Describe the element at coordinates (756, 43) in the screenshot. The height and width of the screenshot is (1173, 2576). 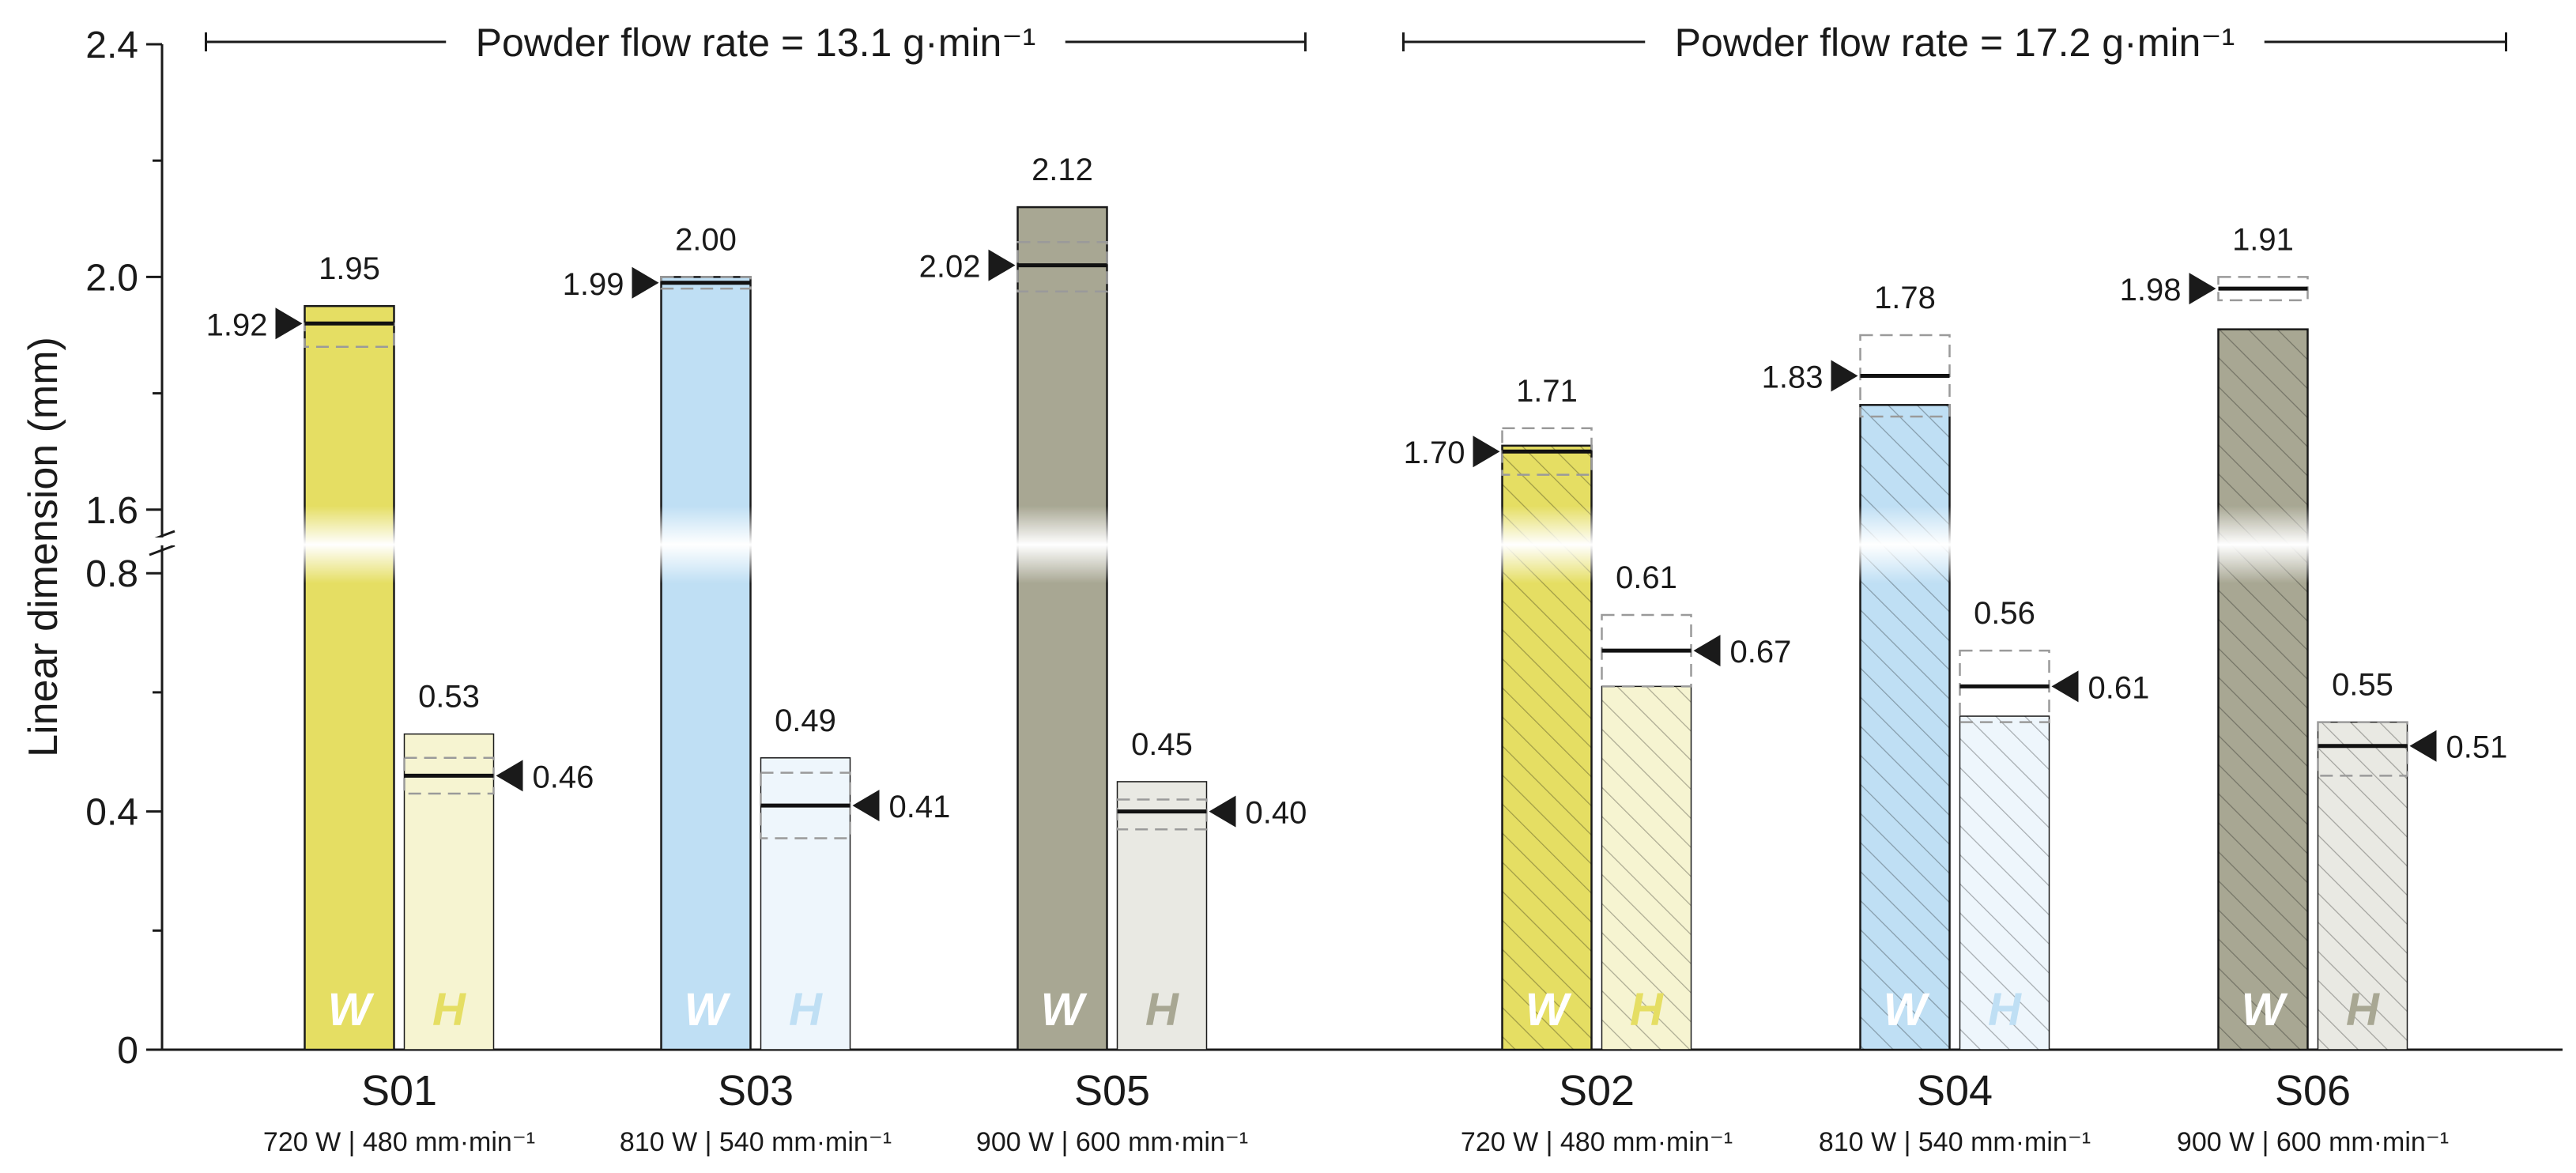
I see `group-label: Powder flow rate = 13.1 g·min⁻¹` at that location.